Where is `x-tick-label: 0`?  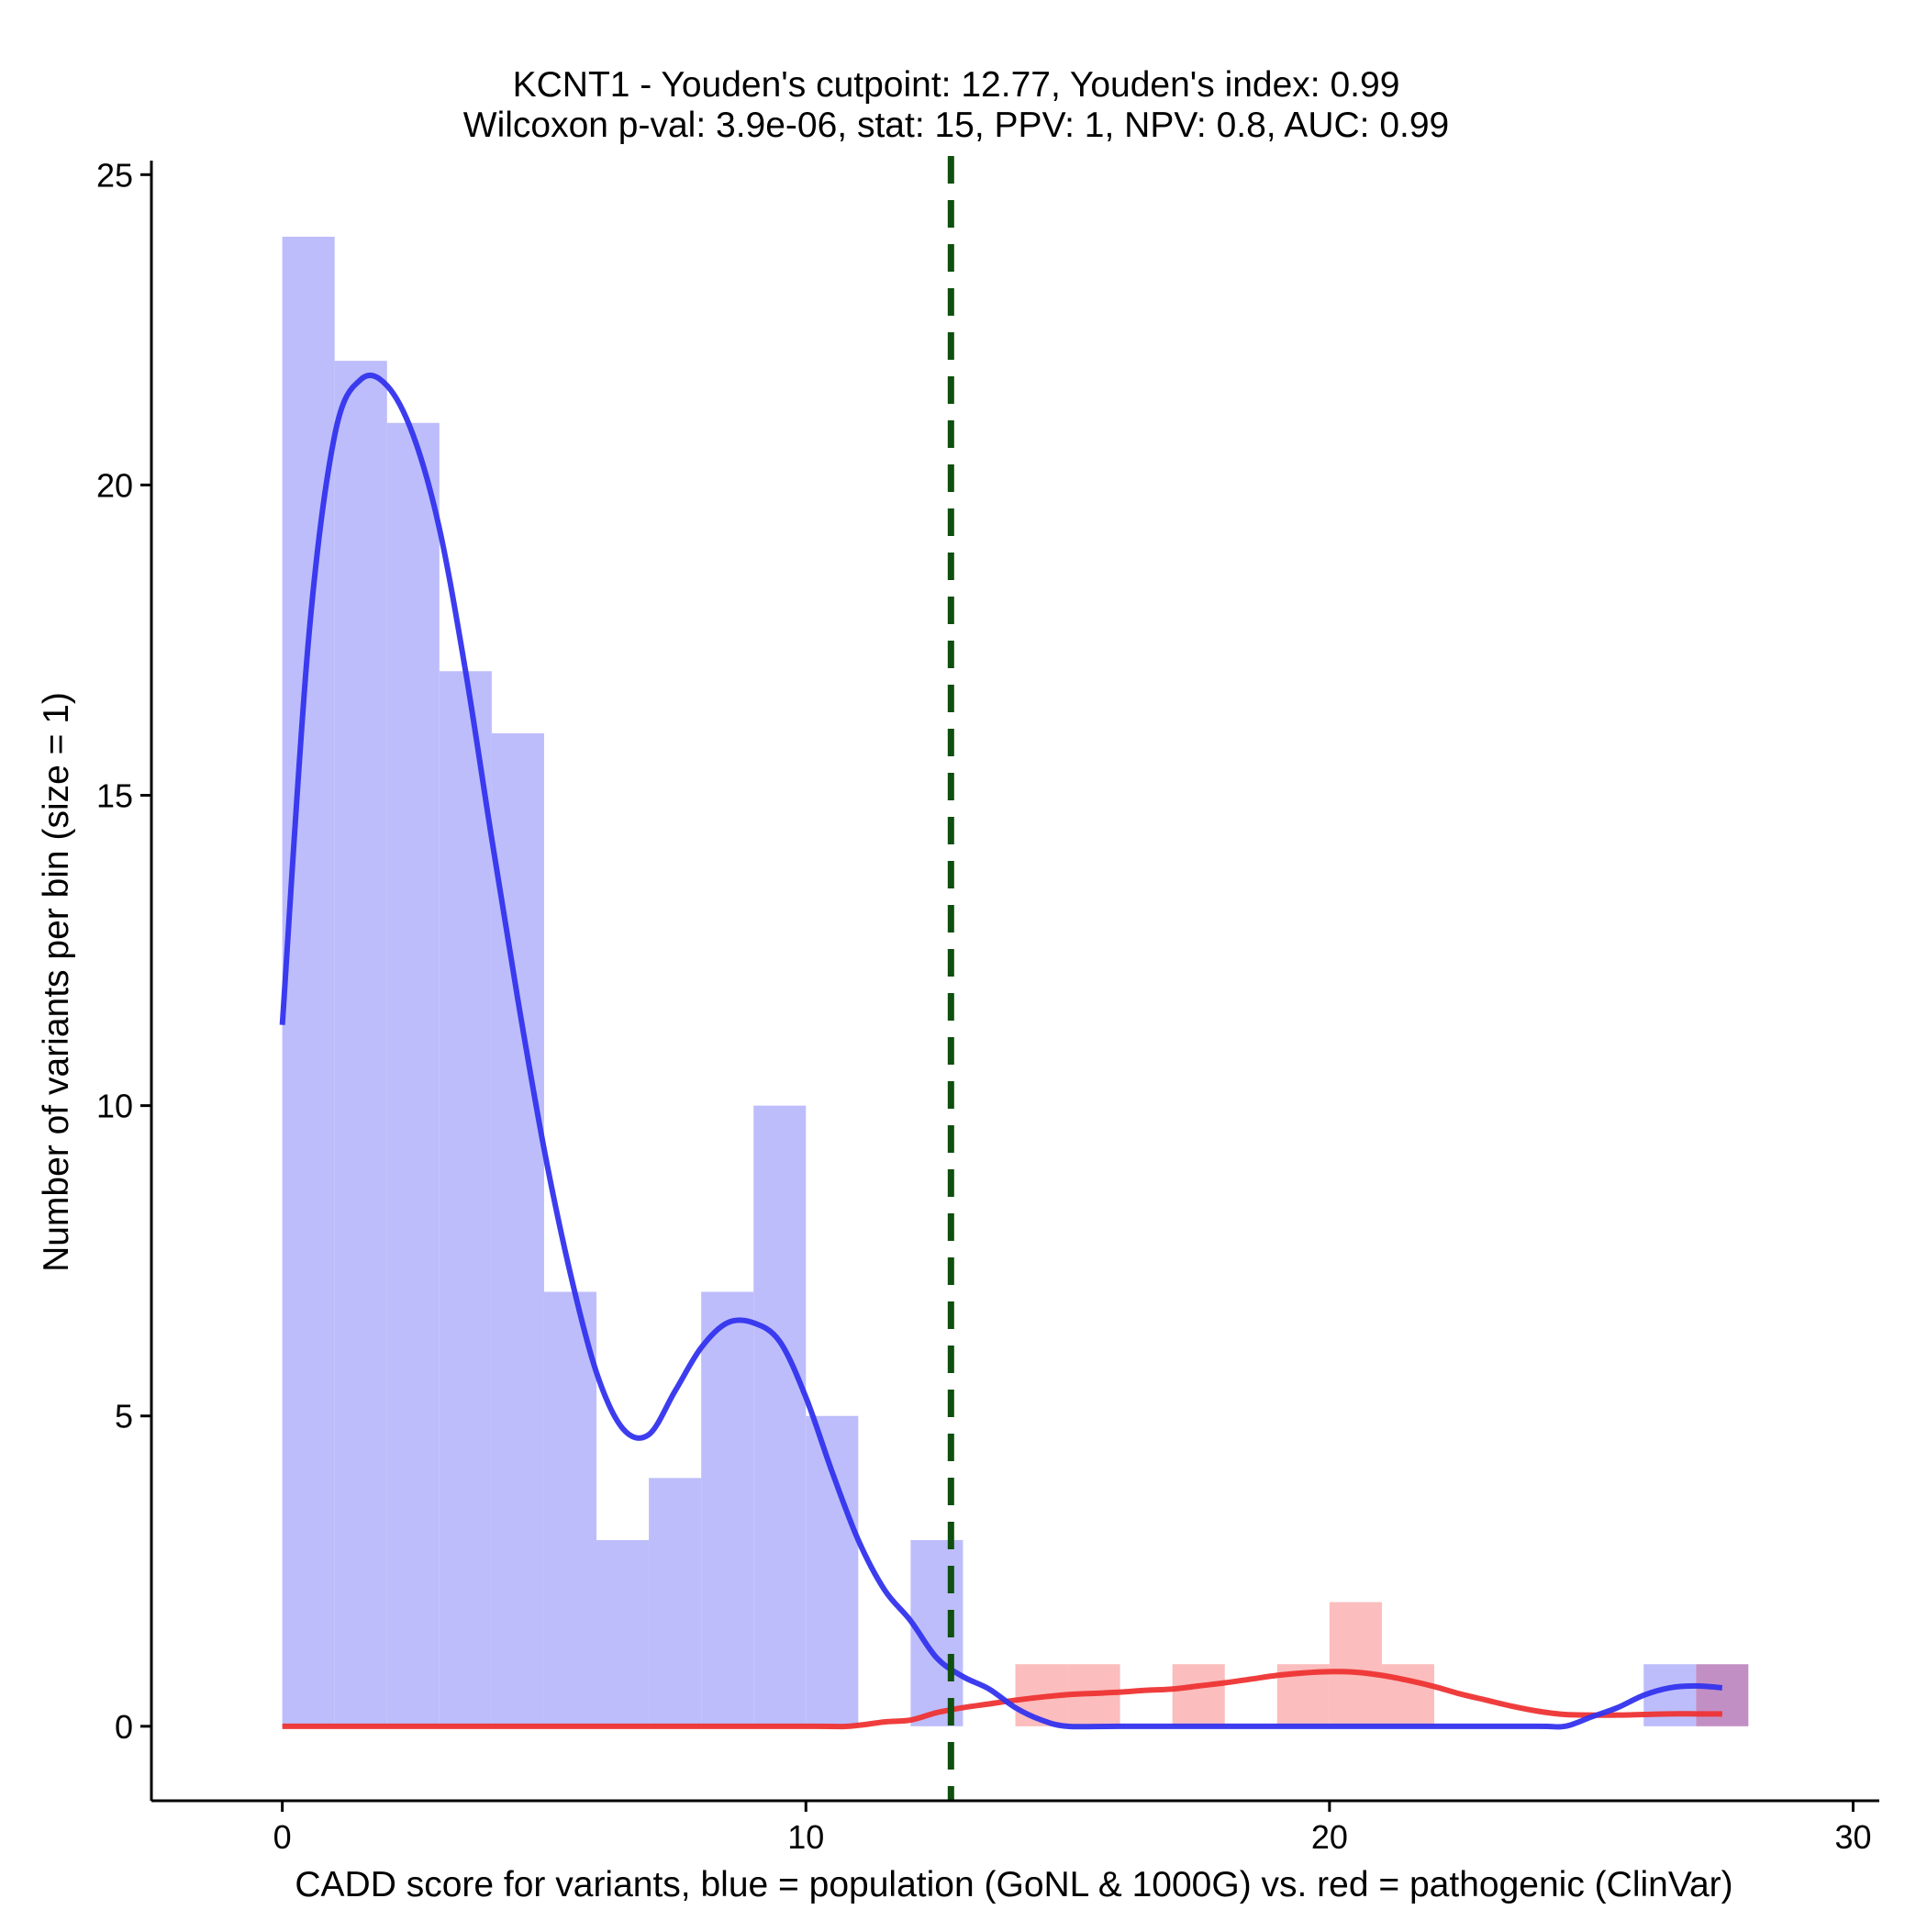 x-tick-label: 0 is located at coordinates (282, 1837).